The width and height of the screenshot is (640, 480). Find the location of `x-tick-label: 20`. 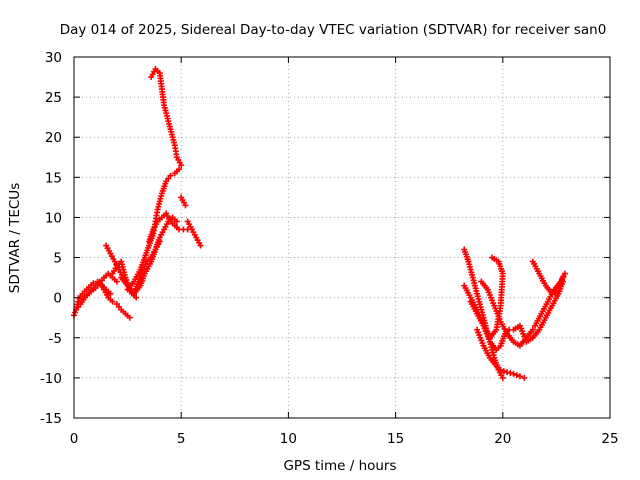

x-tick-label: 20 is located at coordinates (502, 439).